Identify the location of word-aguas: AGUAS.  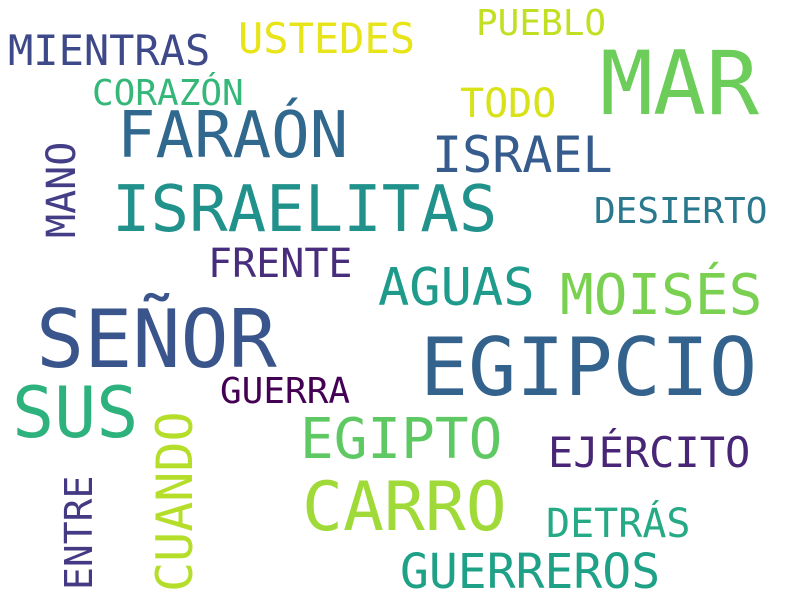
(456, 288).